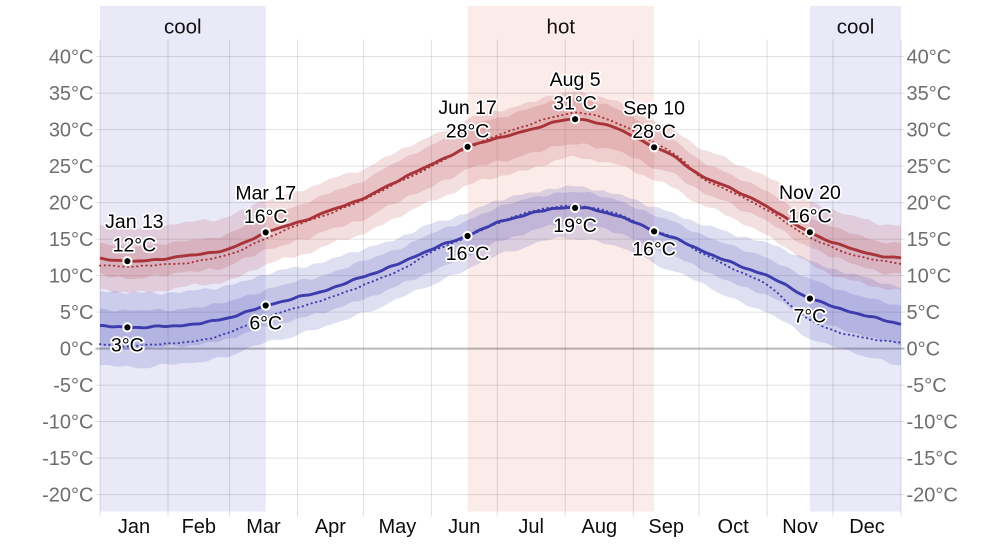 This screenshot has height=546, width=1000. Describe the element at coordinates (464, 527) in the screenshot. I see `svg-text: Jun` at that location.